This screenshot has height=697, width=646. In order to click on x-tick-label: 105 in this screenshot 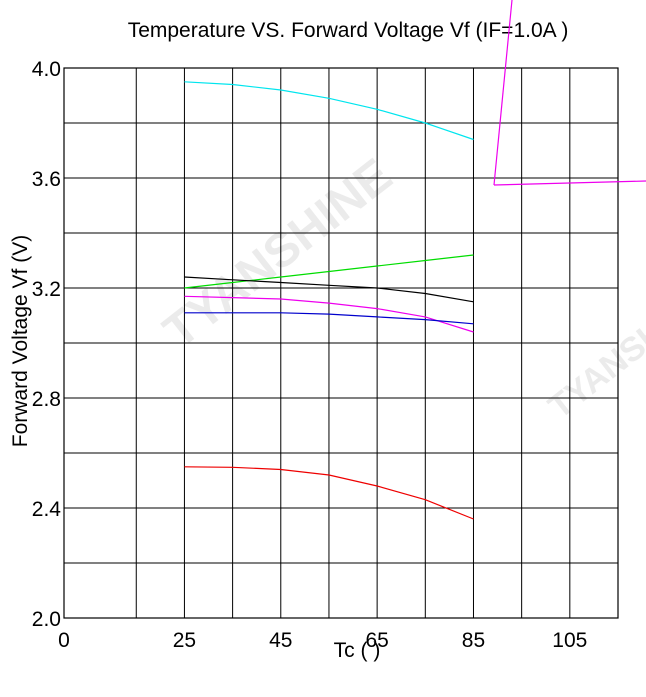, I will do `click(569, 640)`.